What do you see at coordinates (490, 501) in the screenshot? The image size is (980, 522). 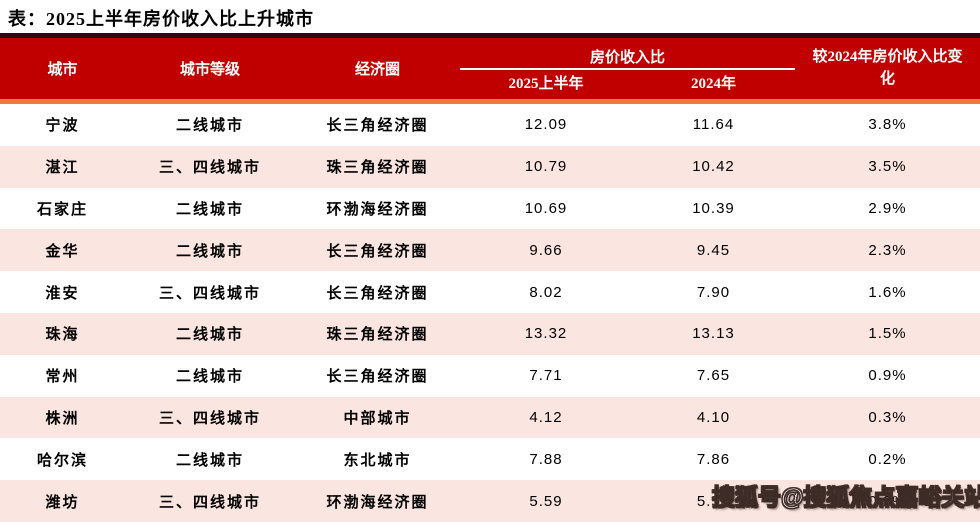 I see `table-row: 潍坊 三、四线城市 环渤海经济圈 5.59 5.58 0.2%` at bounding box center [490, 501].